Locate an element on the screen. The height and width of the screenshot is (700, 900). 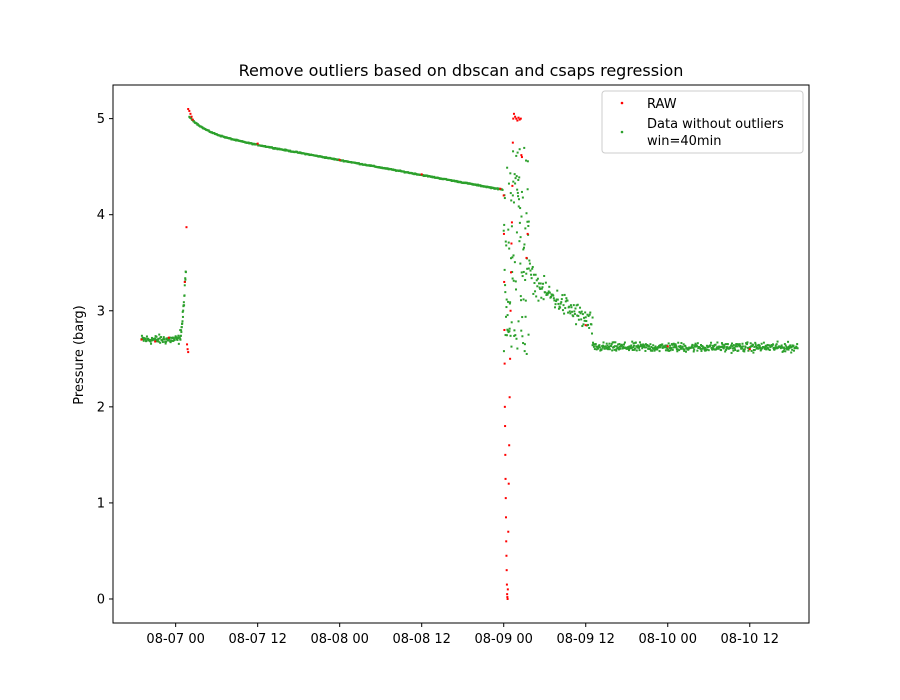
y-axis-ticks: 0 1 2 3 4 5 is located at coordinates (105, 359).